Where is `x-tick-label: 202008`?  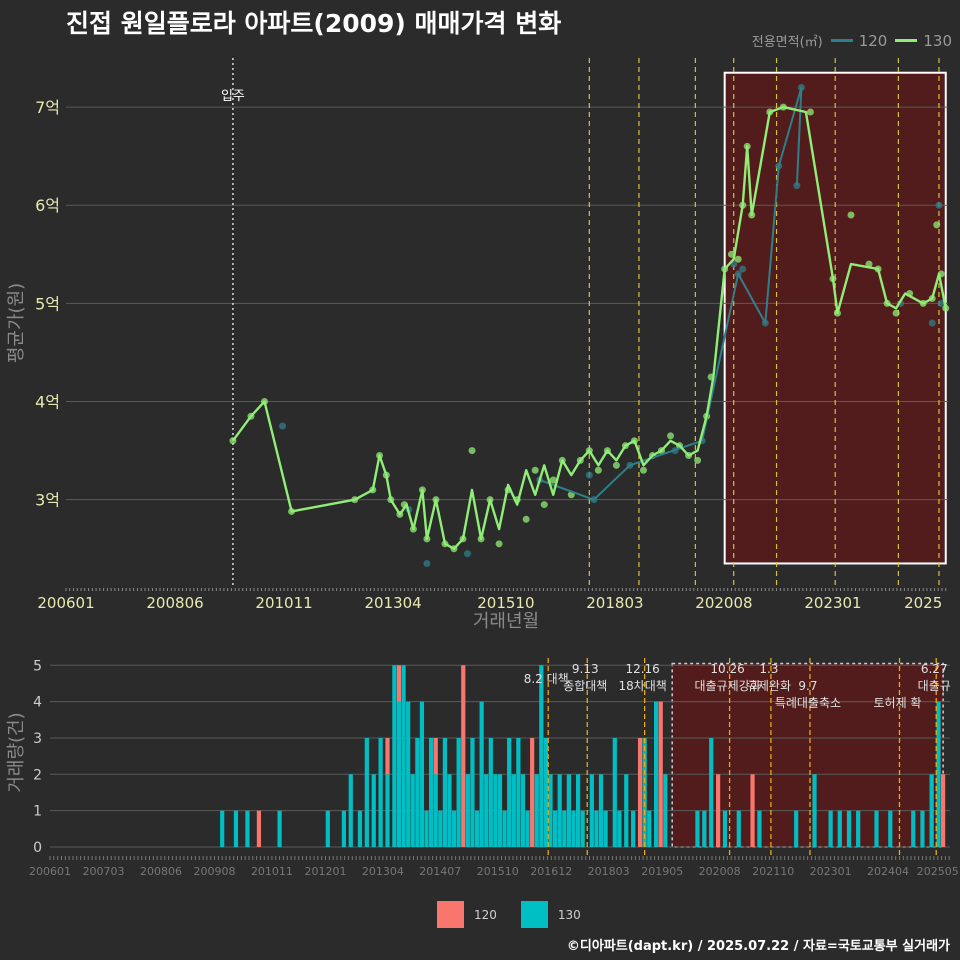
x-tick-label: 202008 is located at coordinates (720, 871).